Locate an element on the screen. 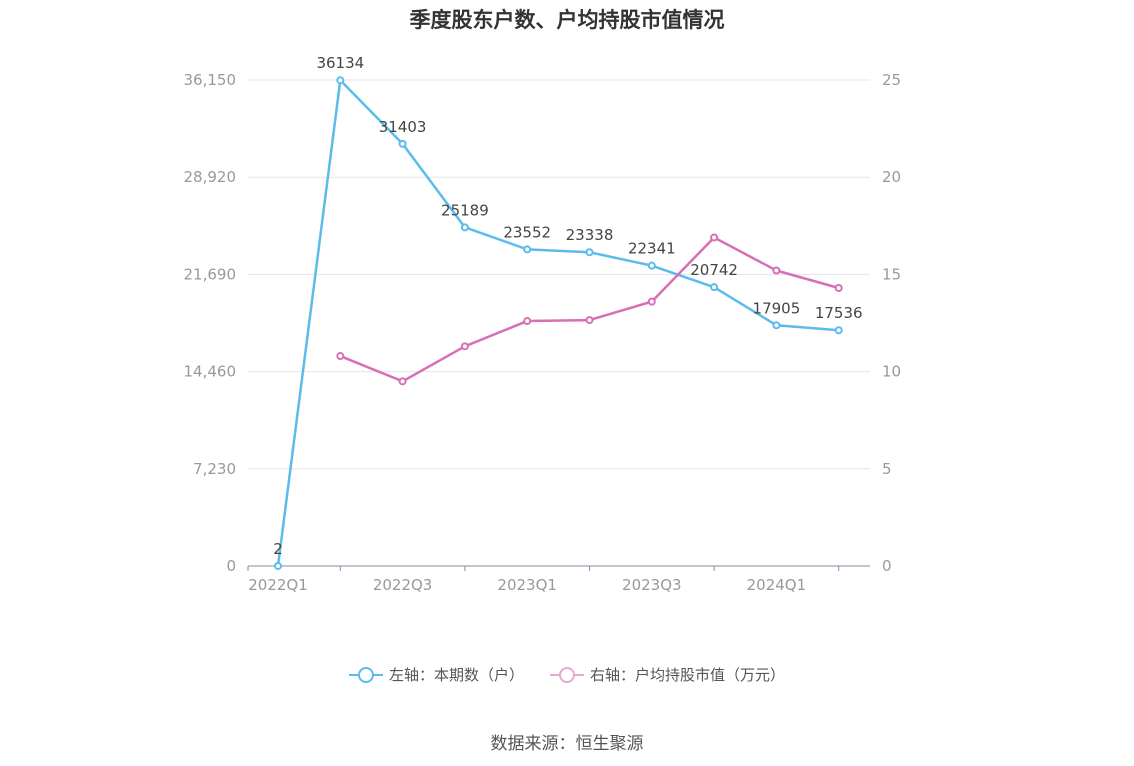 The width and height of the screenshot is (1134, 766). y-right-tick-label: 5 is located at coordinates (887, 469).